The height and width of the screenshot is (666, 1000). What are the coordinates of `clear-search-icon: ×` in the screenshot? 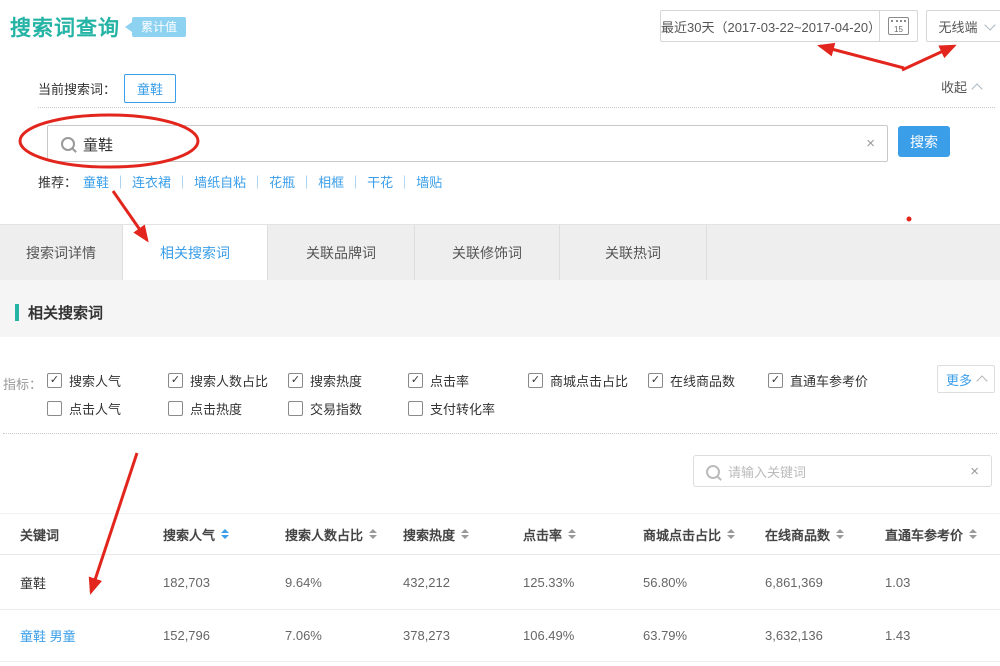 It's located at (870, 143).